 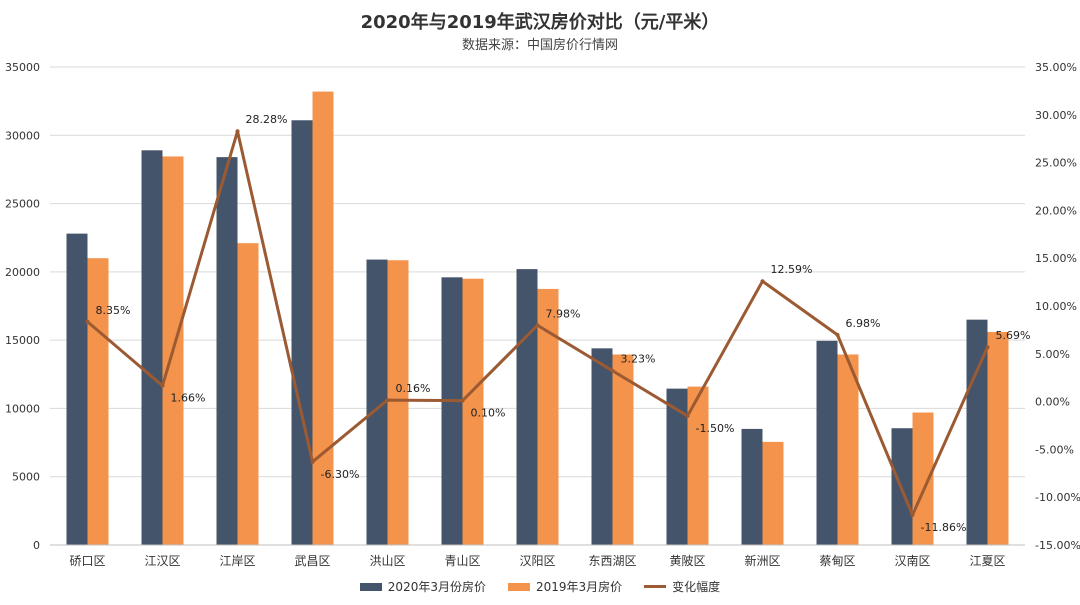 What do you see at coordinates (762, 560) in the screenshot?
I see `x-tick-label: 新洲区` at bounding box center [762, 560].